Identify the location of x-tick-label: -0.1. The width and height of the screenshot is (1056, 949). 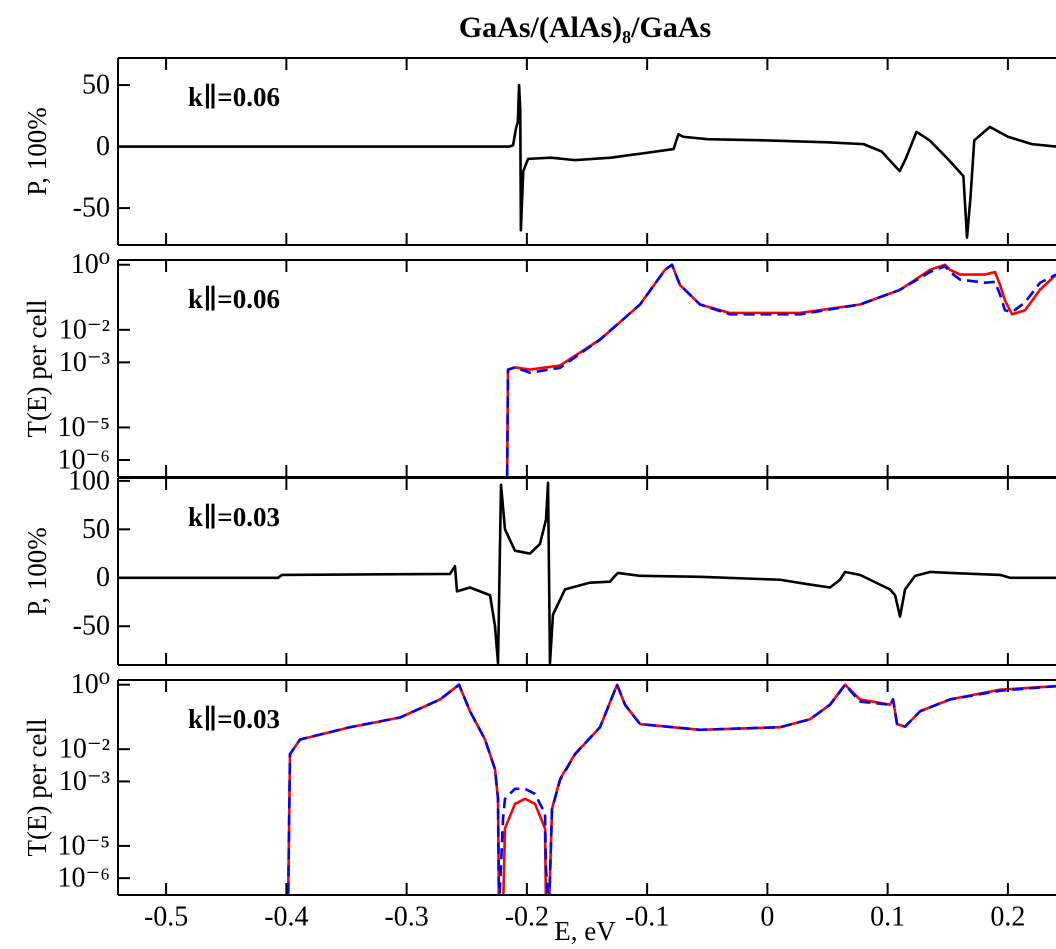
(647, 916).